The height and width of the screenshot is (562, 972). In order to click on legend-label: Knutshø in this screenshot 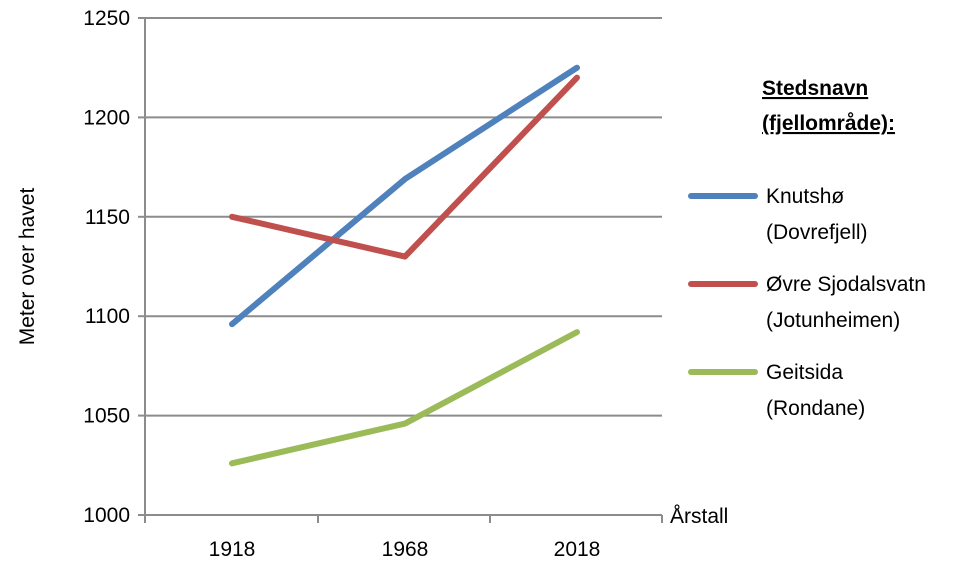, I will do `click(805, 196)`.